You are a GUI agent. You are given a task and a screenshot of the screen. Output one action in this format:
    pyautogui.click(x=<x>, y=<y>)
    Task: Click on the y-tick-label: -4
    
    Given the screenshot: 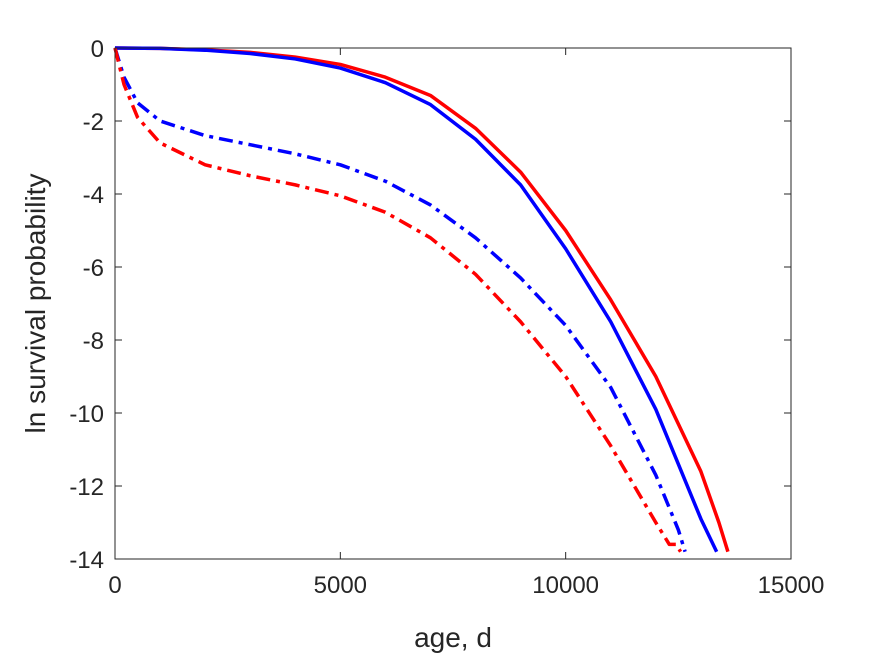 What is the action you would take?
    pyautogui.click(x=93, y=195)
    